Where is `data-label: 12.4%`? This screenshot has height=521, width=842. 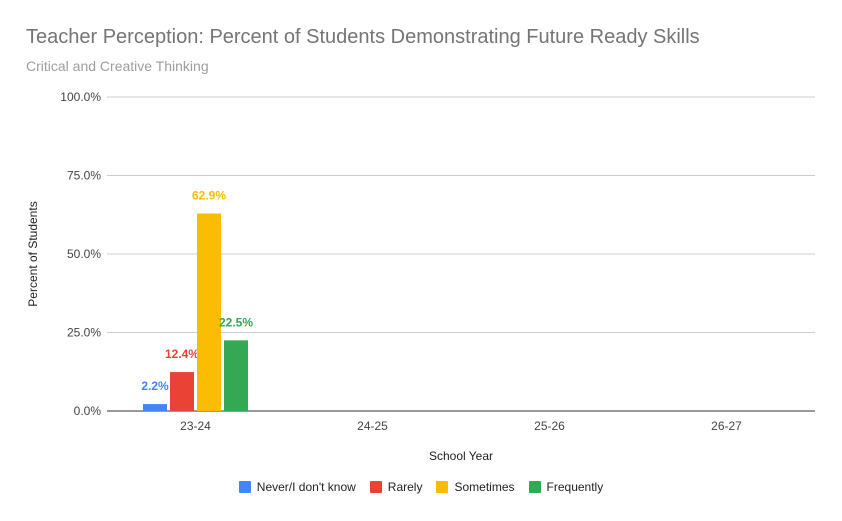 data-label: 12.4% is located at coordinates (182, 354).